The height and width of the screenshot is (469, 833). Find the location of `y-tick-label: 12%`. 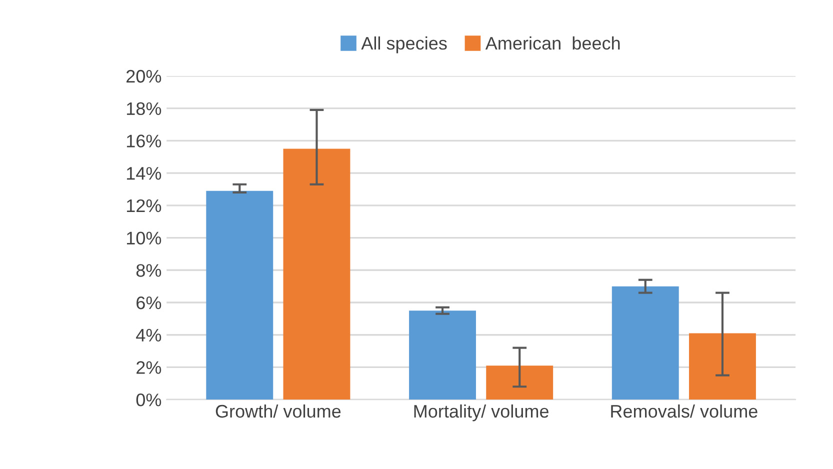

y-tick-label: 12% is located at coordinates (144, 205).